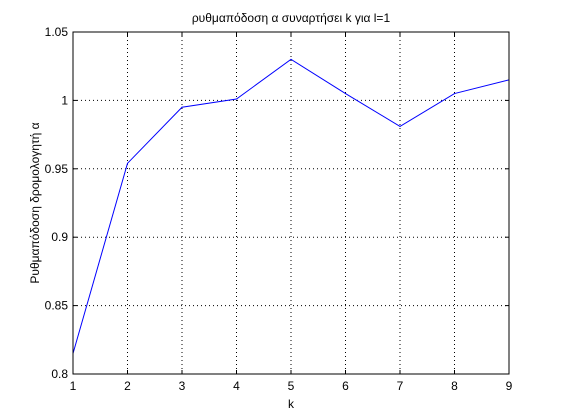 The height and width of the screenshot is (420, 561). I want to click on x-tick-label: 2, so click(127, 386).